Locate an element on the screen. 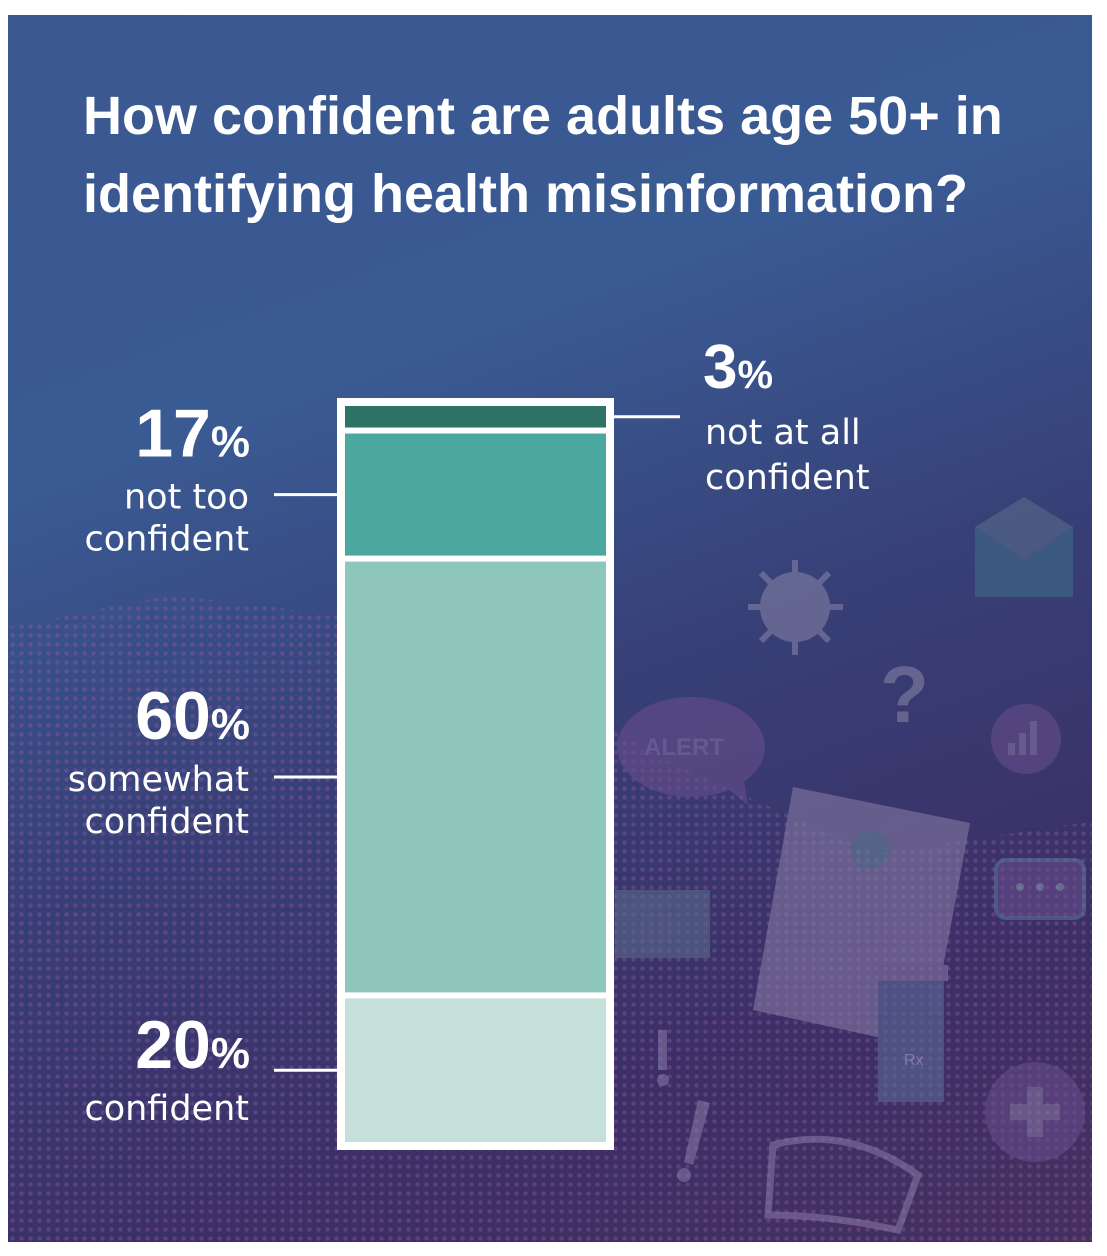  bar-chart-icon is located at coordinates (1026, 739).